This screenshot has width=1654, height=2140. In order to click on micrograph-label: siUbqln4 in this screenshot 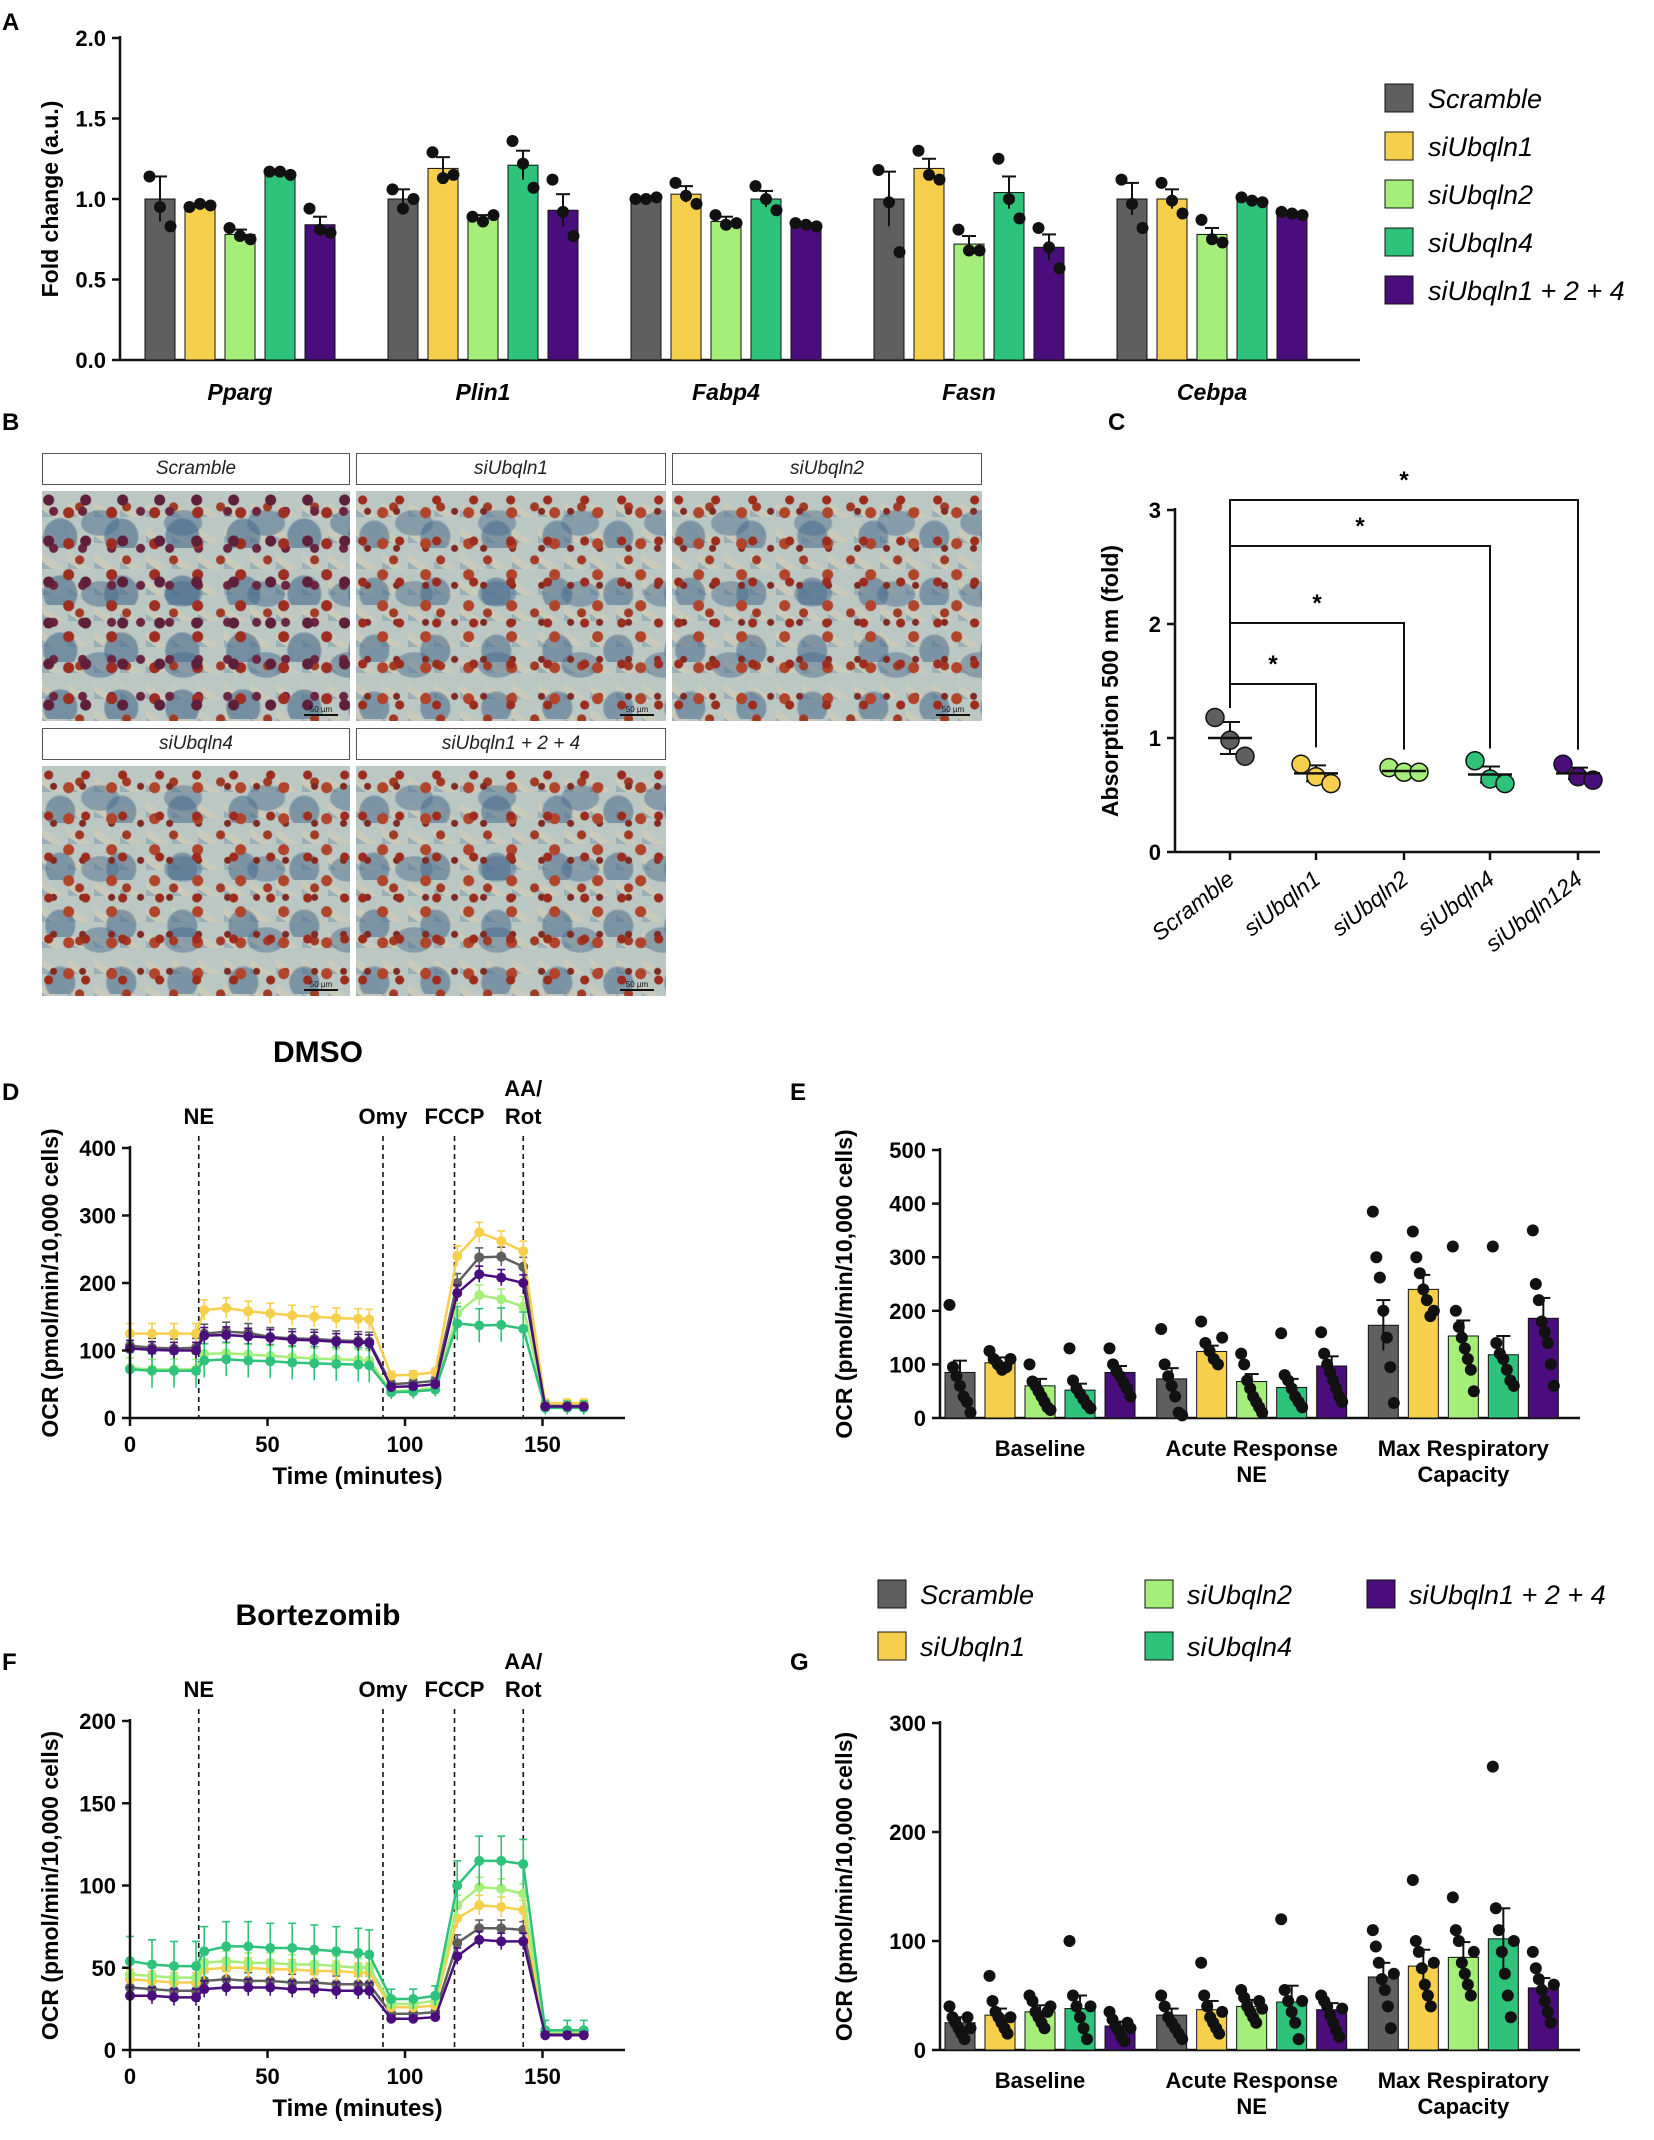, I will do `click(196, 744)`.